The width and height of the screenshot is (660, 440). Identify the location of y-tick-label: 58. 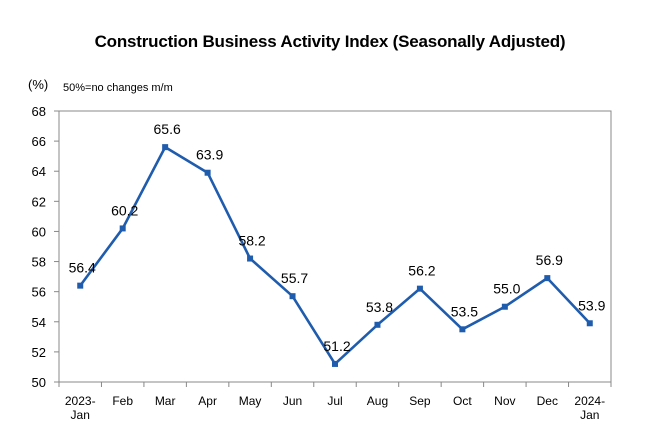
(39, 262).